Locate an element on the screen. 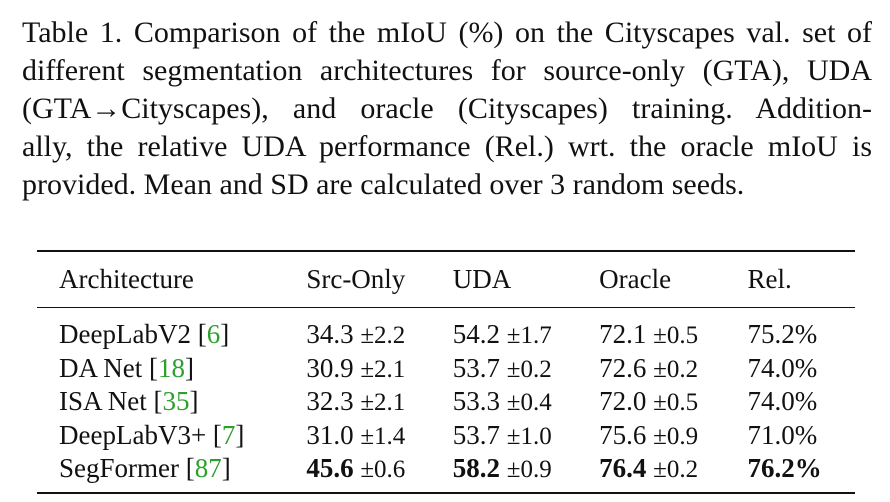  architecture-cell: ISA Net [35] is located at coordinates (129, 401).